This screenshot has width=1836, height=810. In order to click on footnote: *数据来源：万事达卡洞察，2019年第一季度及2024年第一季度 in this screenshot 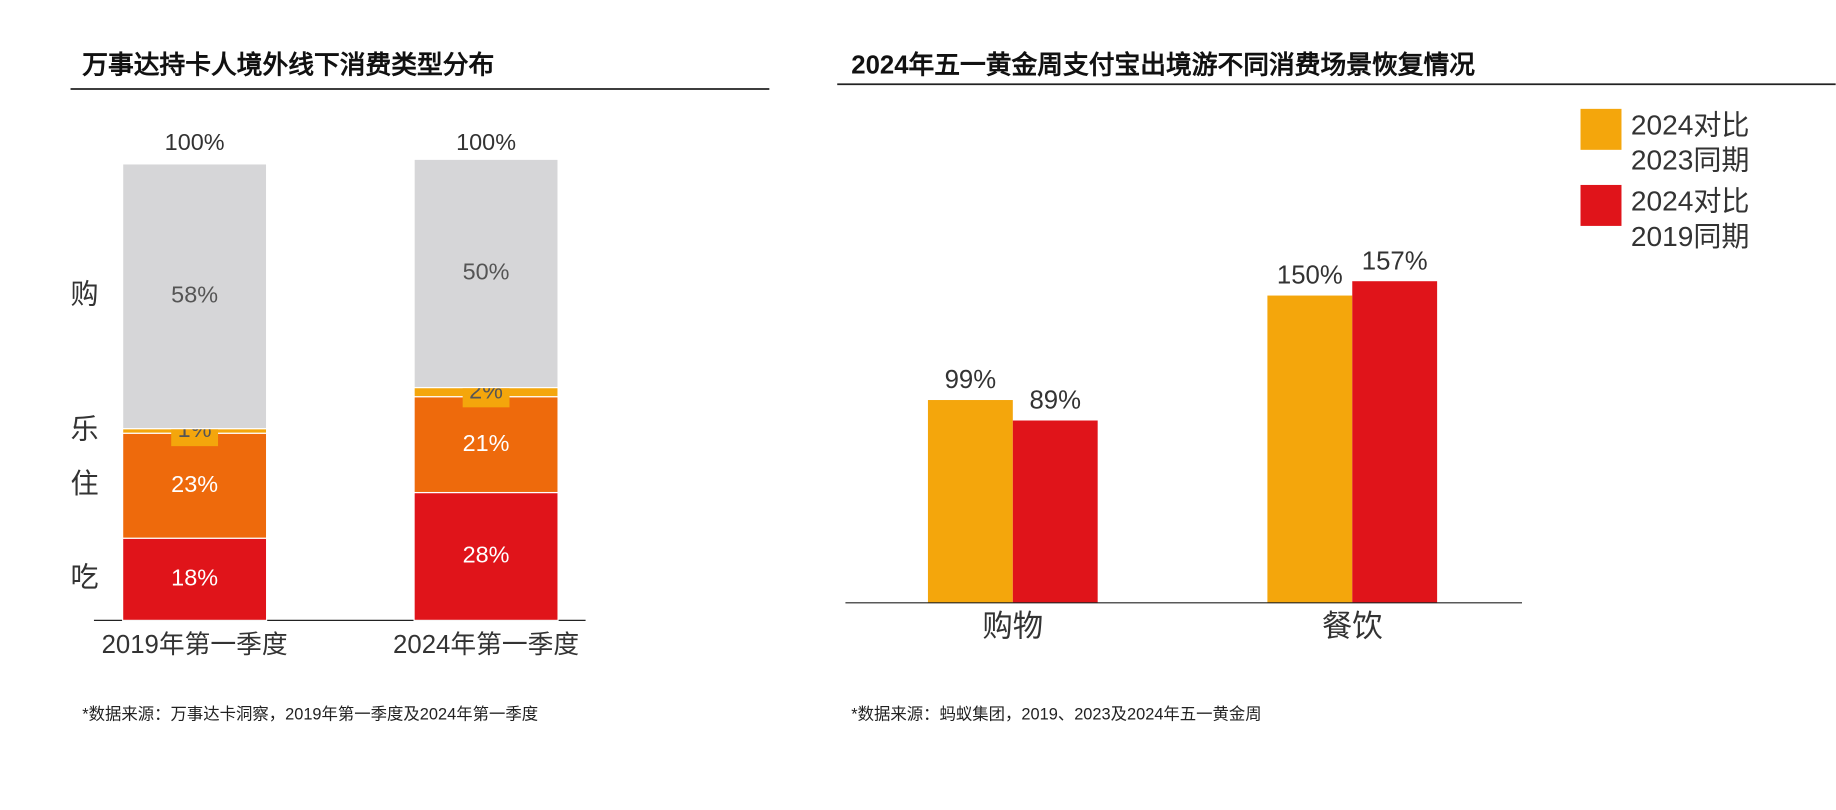, I will do `click(310, 715)`.